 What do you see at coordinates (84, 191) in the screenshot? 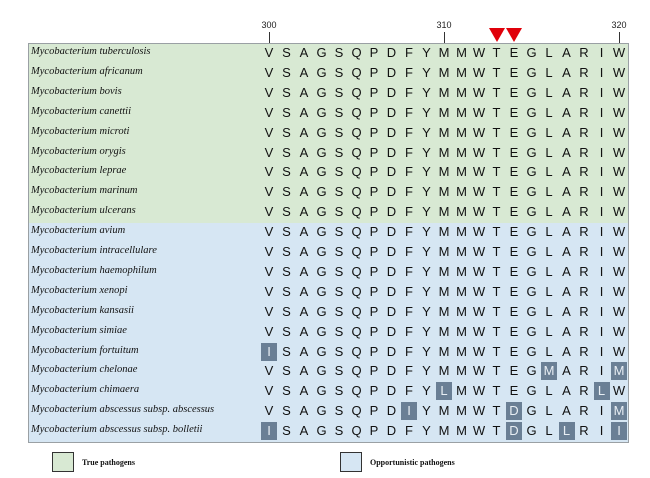
I see `species-name: Mycobacterium marinum` at bounding box center [84, 191].